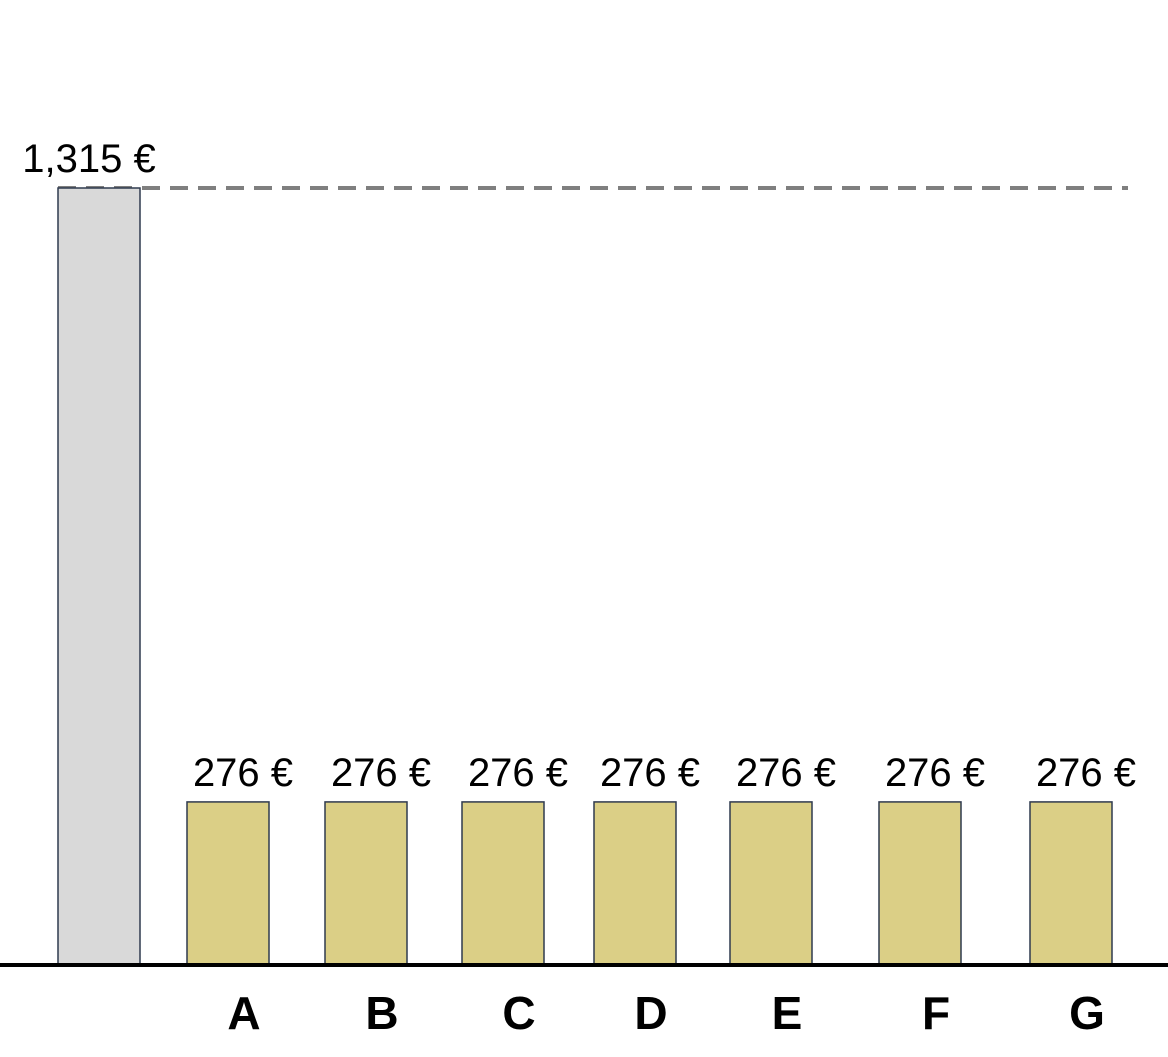  What do you see at coordinates (771, 883) in the screenshot?
I see `bar-E` at bounding box center [771, 883].